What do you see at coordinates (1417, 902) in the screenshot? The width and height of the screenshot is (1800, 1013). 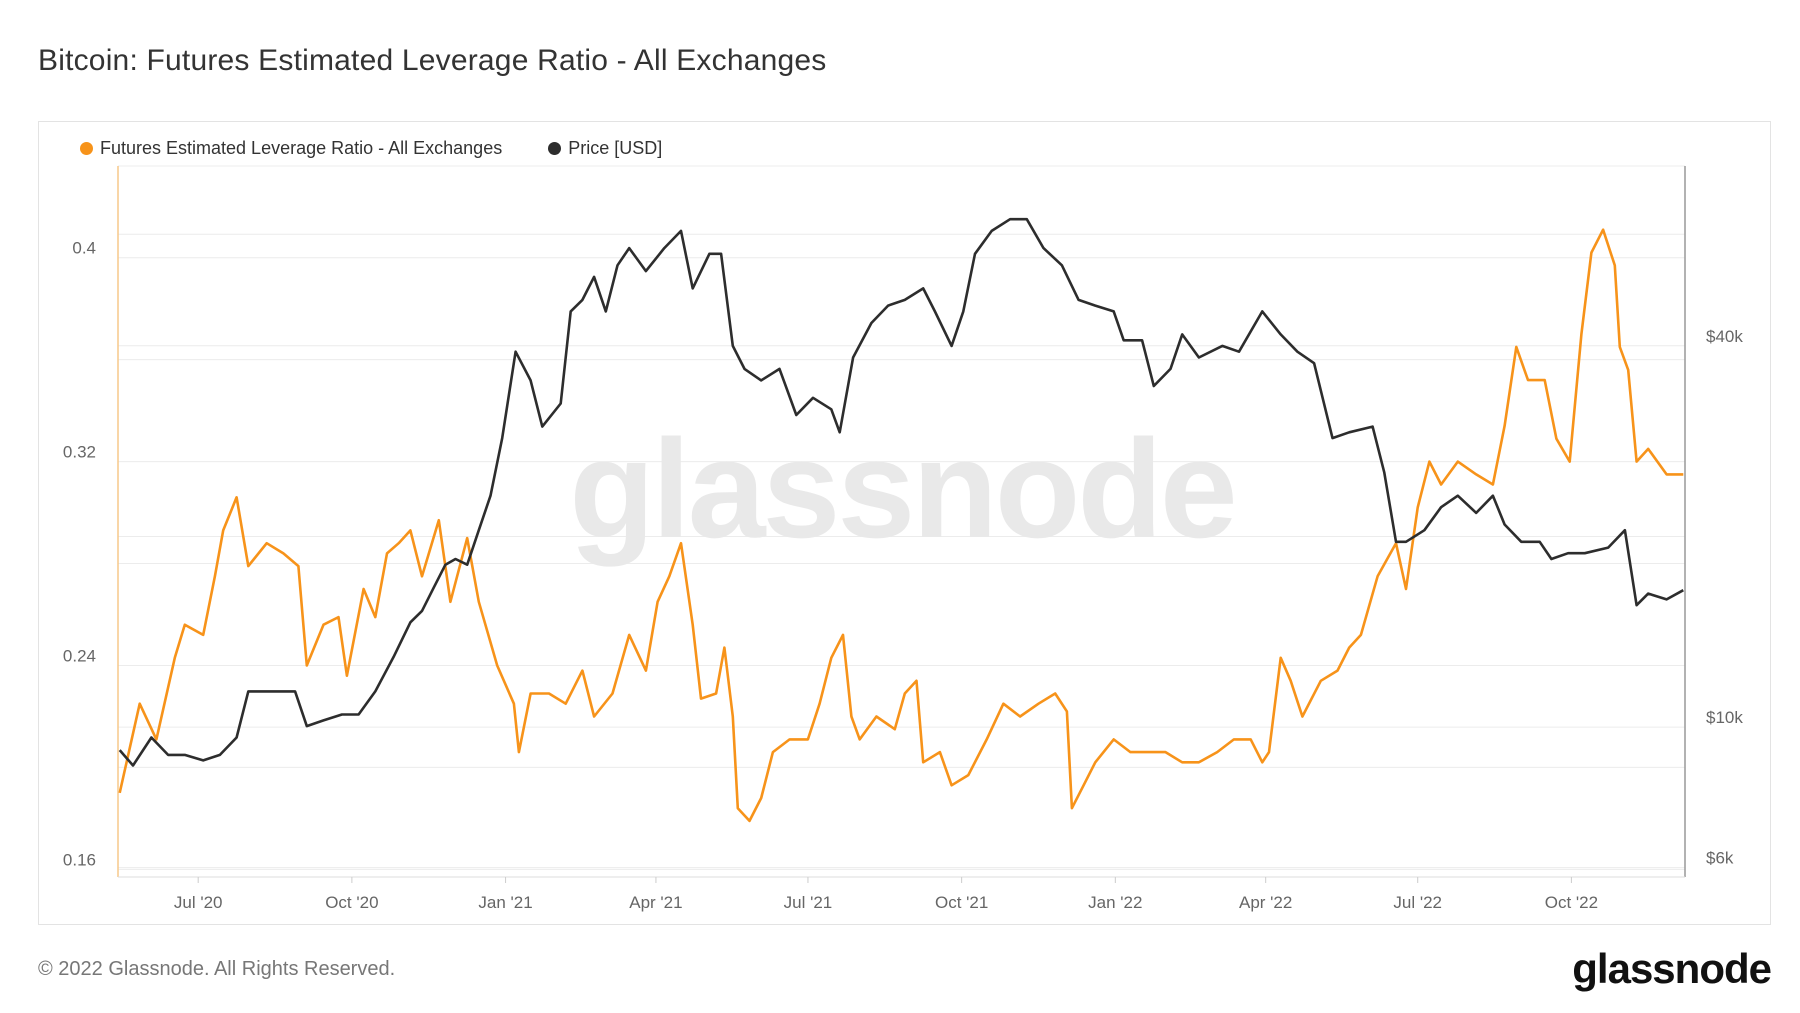 I see `x-tick-label: Jul '22` at bounding box center [1417, 902].